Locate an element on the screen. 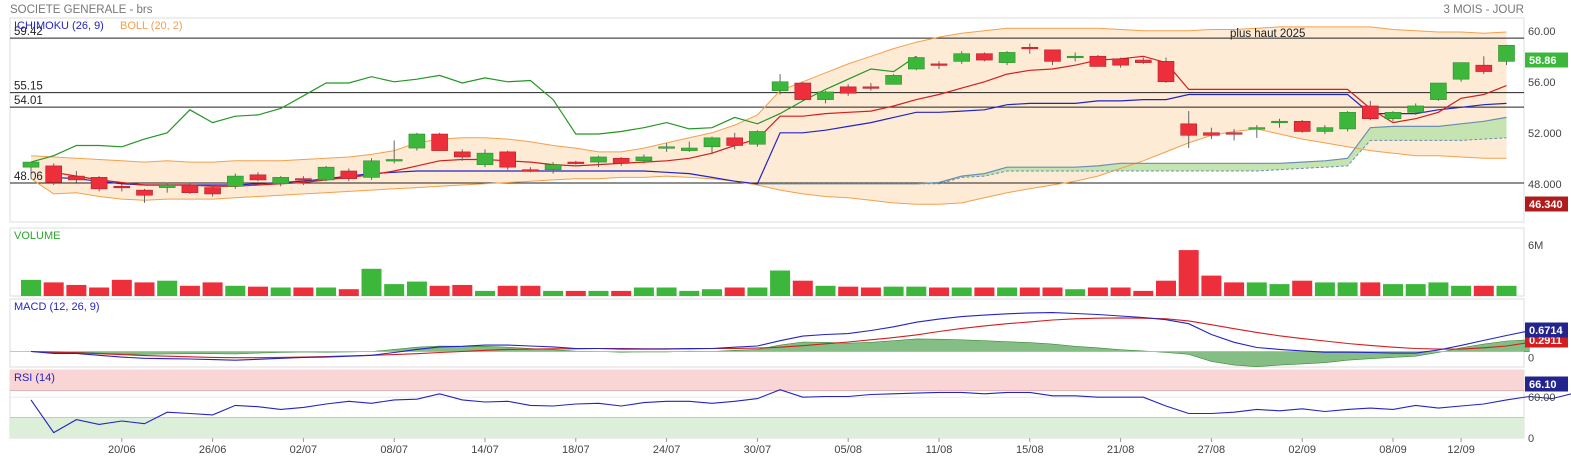 Image resolution: width=1571 pixels, height=459 pixels. x-axis-tick-label: 08/07 is located at coordinates (394, 450).